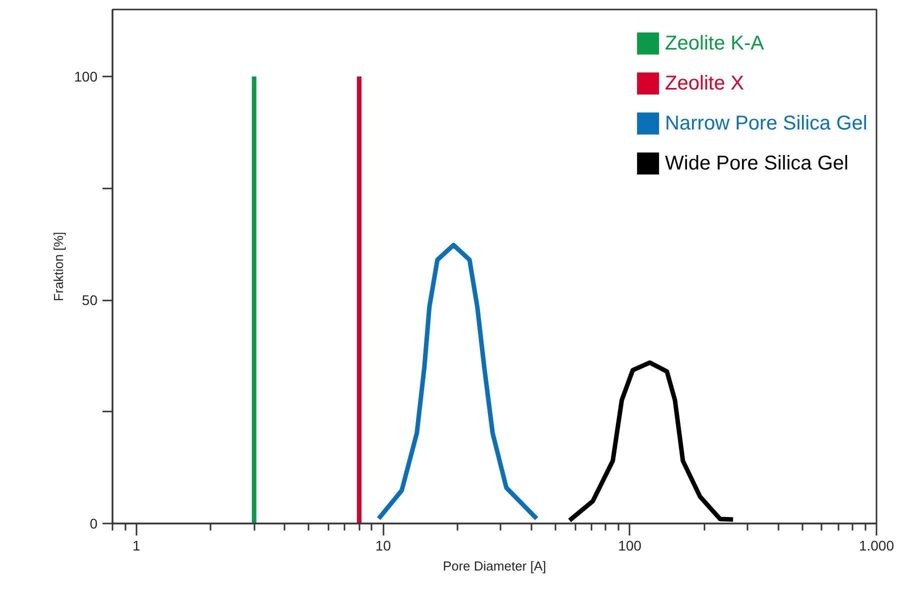  What do you see at coordinates (756, 163) in the screenshot?
I see `legend-label: Wide Pore Silica Gel` at bounding box center [756, 163].